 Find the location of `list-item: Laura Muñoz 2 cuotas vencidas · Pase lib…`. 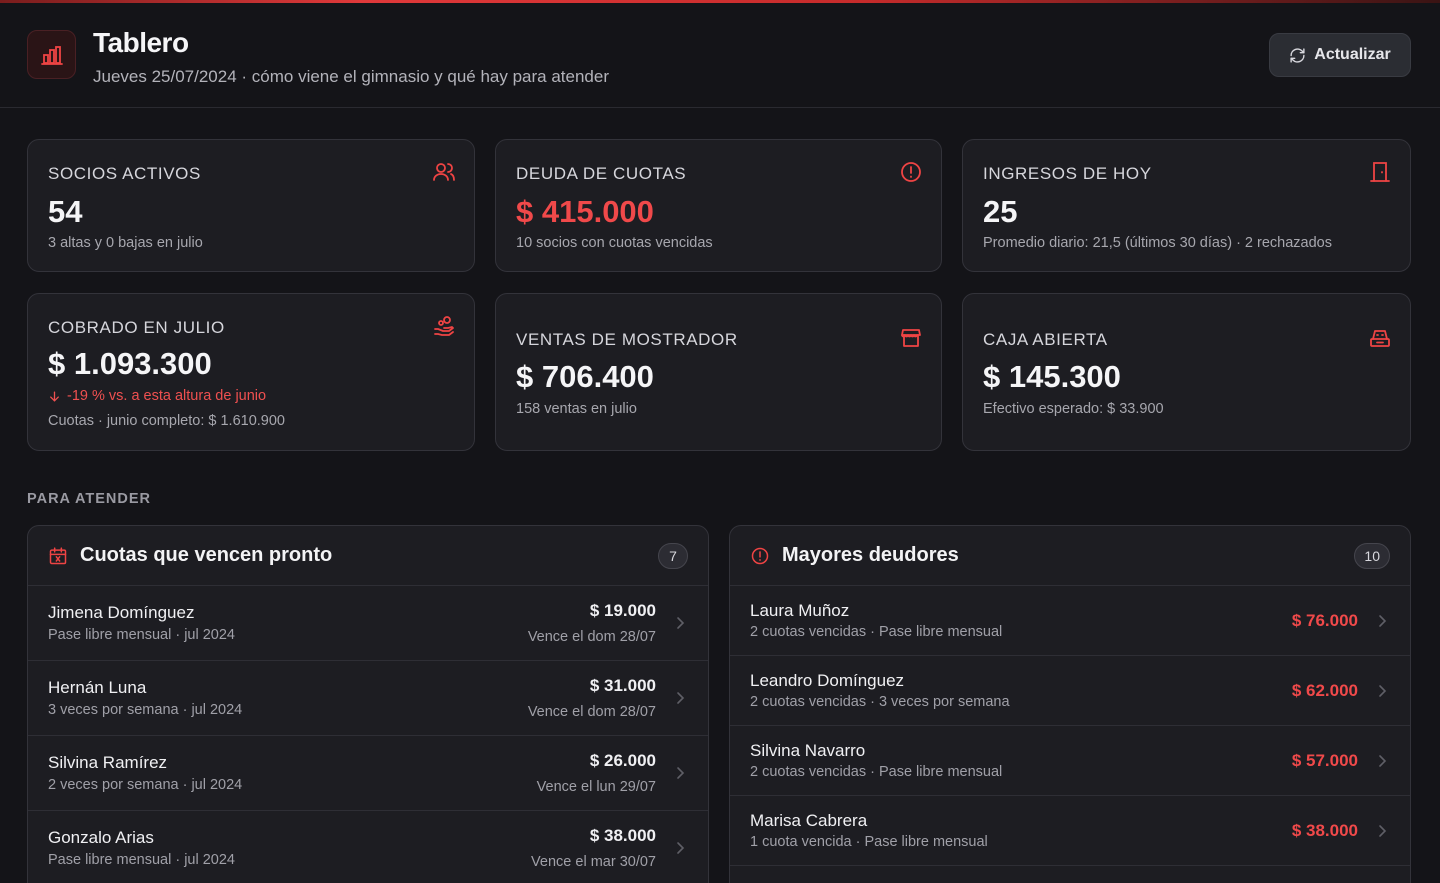

list-item: Laura Muñoz 2 cuotas vencidas · Pase lib… is located at coordinates (1070, 621).